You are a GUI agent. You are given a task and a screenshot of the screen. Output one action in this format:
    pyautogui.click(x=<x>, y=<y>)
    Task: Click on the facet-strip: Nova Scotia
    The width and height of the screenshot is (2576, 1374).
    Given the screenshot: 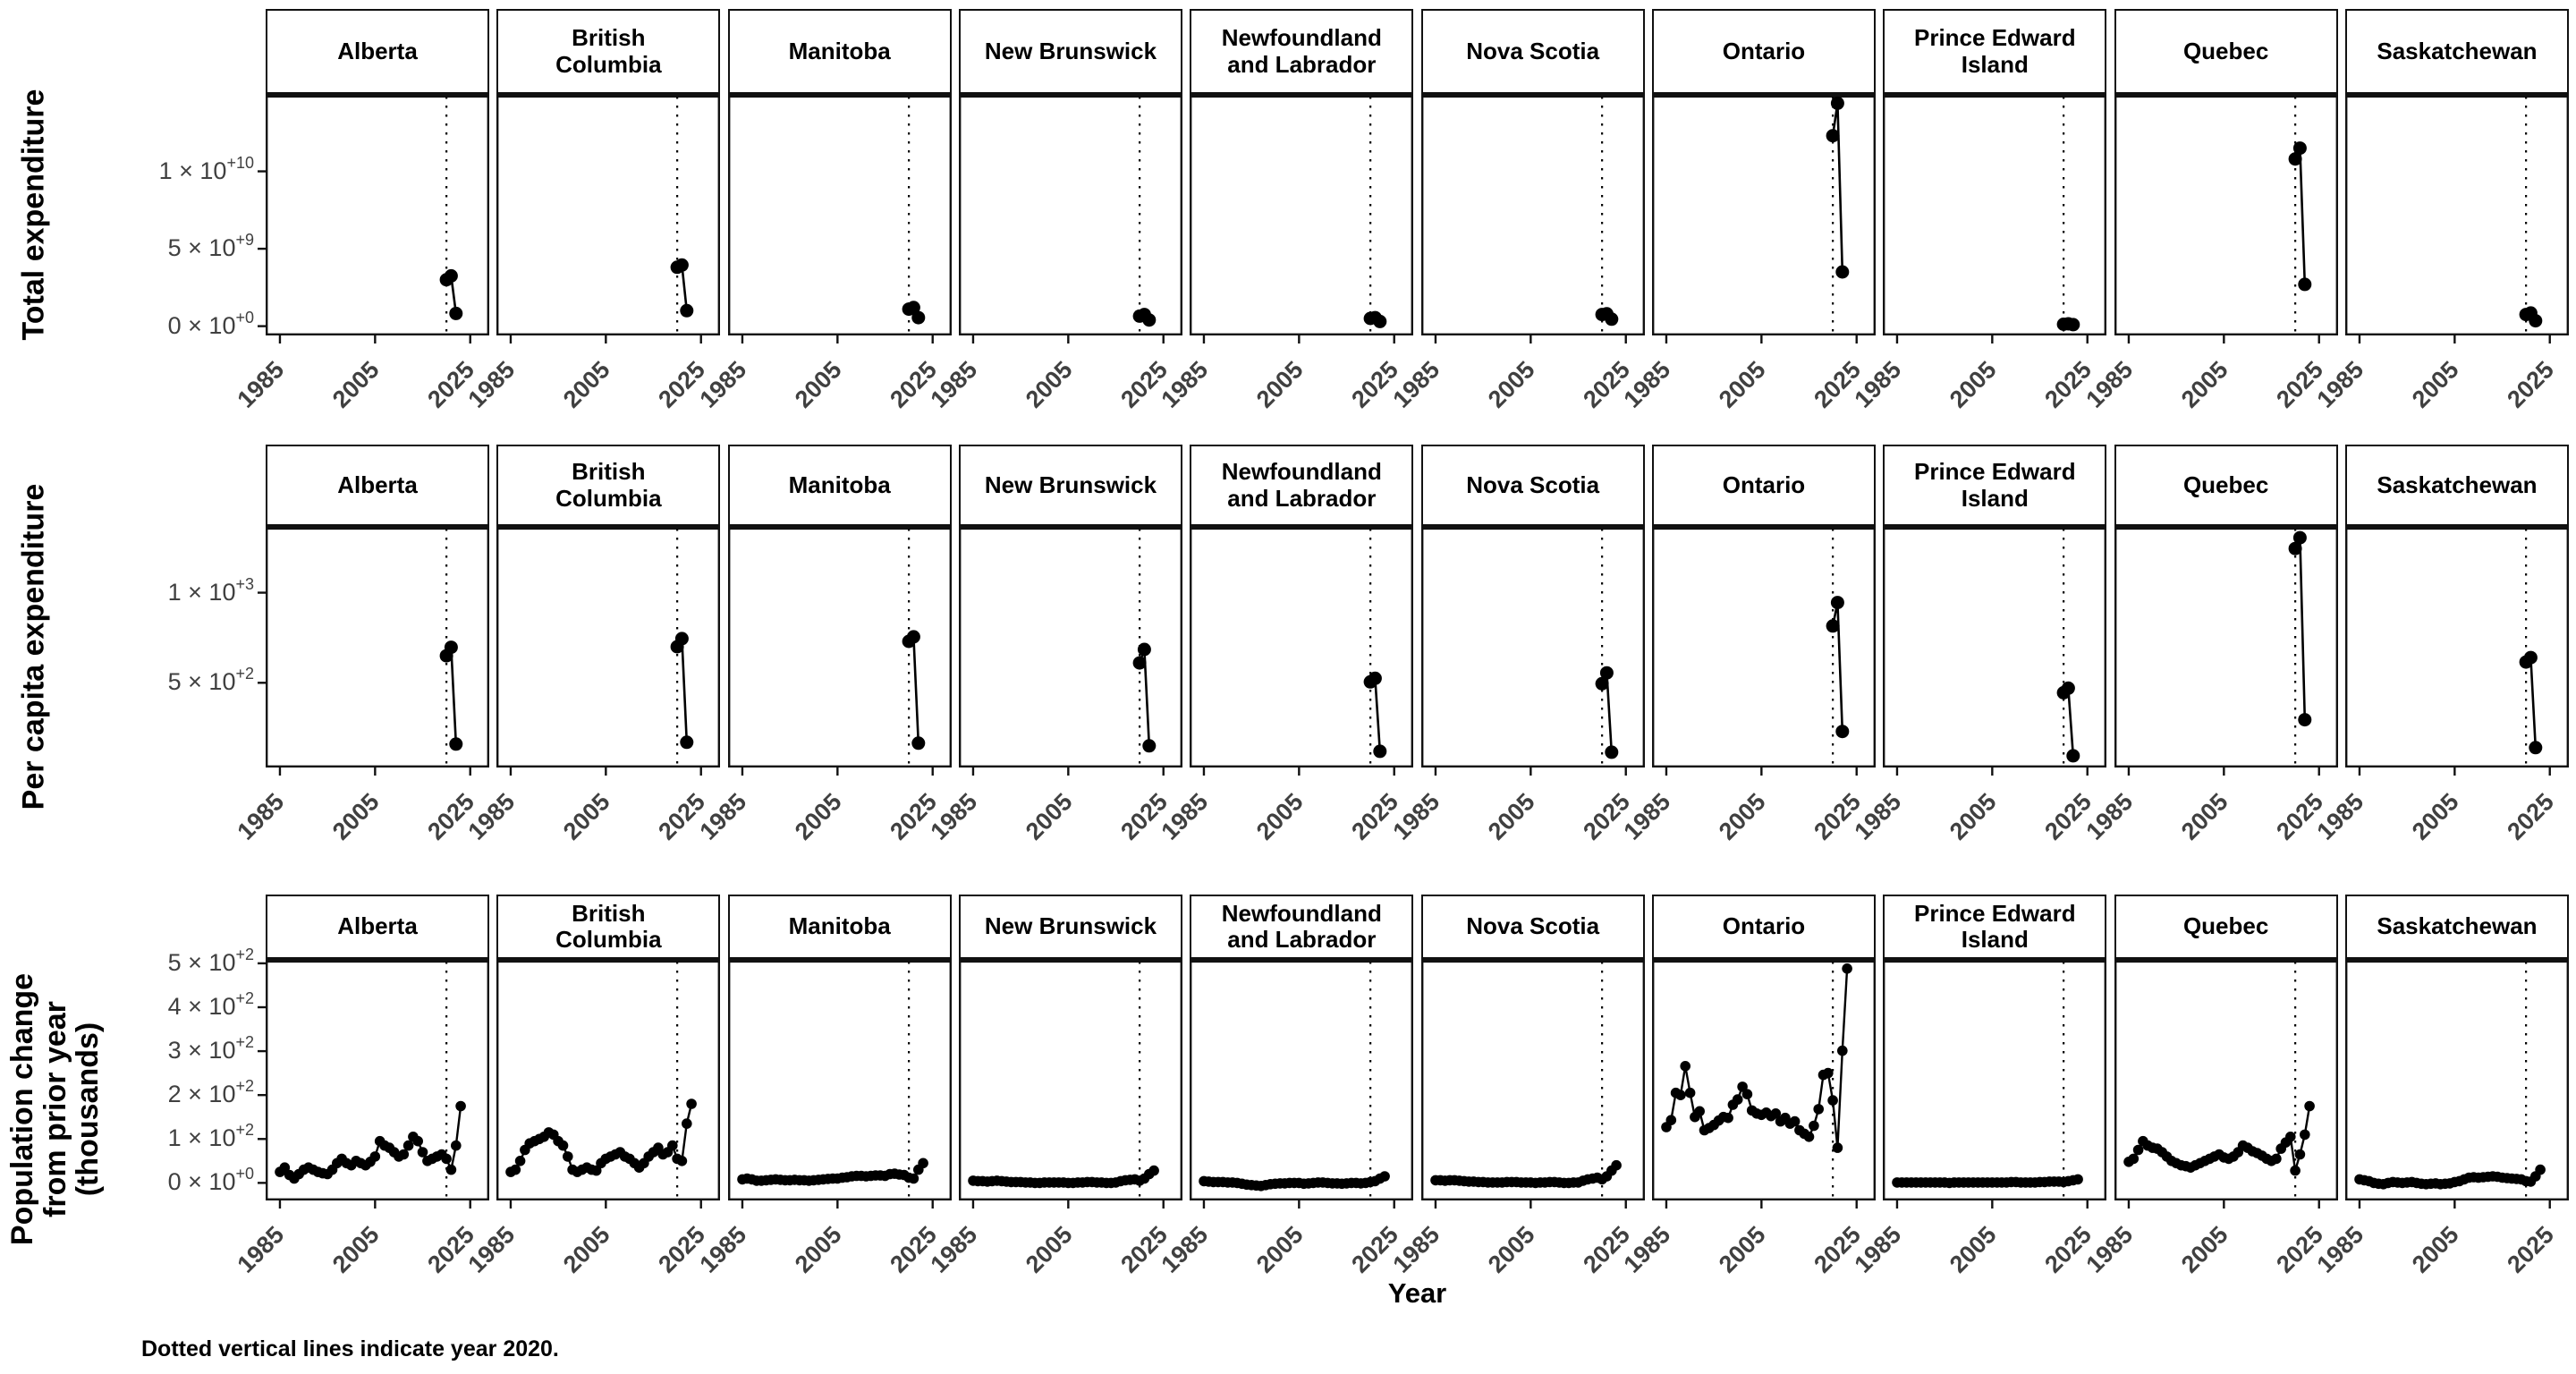 What is the action you would take?
    pyautogui.click(x=1532, y=927)
    